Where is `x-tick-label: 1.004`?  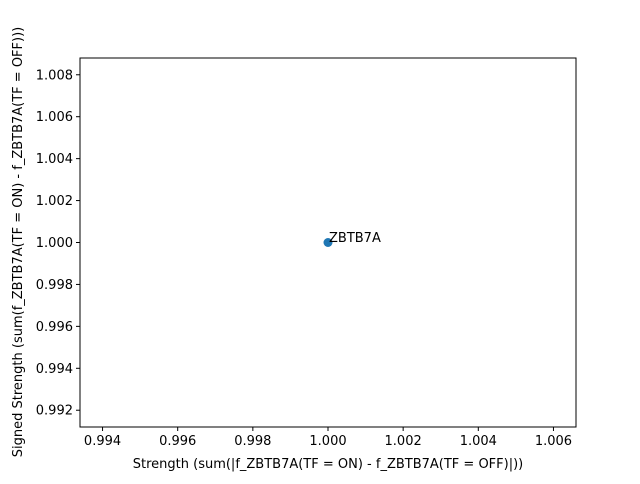 x-tick-label: 1.004 is located at coordinates (478, 441).